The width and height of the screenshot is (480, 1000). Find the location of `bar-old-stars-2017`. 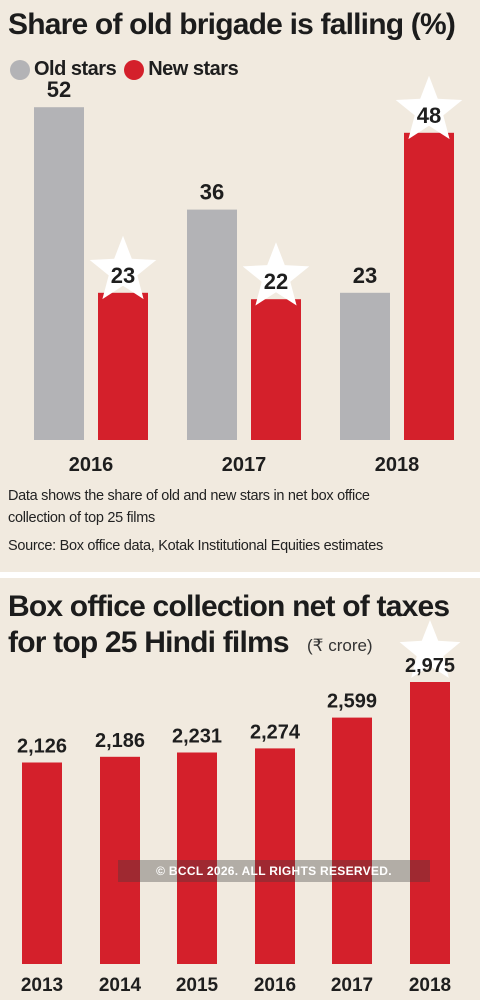

bar-old-stars-2017 is located at coordinates (212, 324).